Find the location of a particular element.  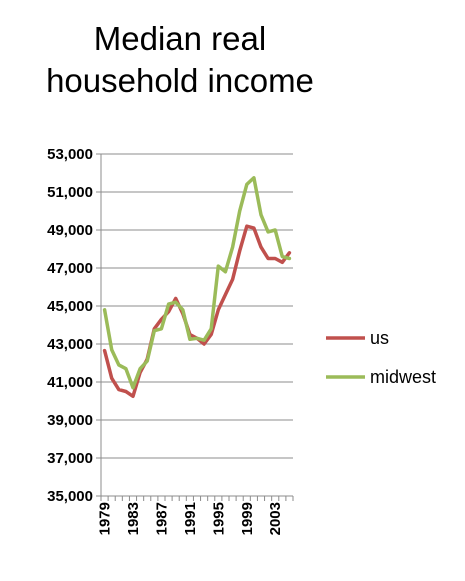

x-tick-label: 1995 is located at coordinates (218, 518).